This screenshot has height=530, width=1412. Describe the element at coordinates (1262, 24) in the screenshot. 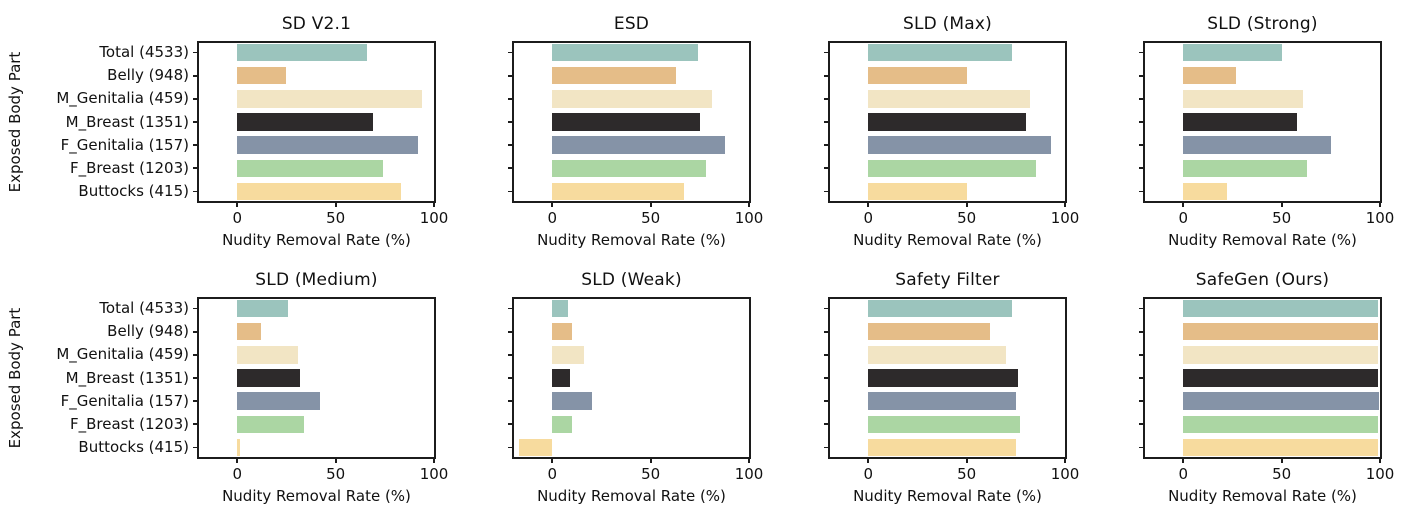

I see `chart-title: SLD (Strong)` at that location.